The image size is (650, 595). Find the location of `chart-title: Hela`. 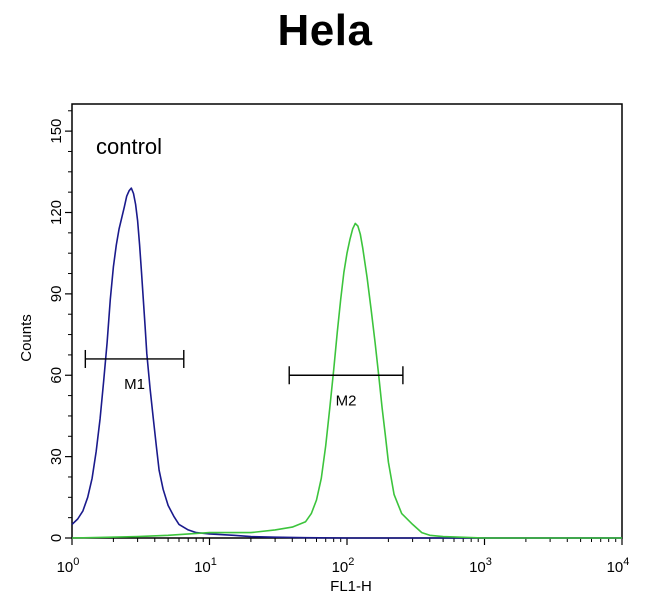

chart-title: Hela is located at coordinates (325, 30).